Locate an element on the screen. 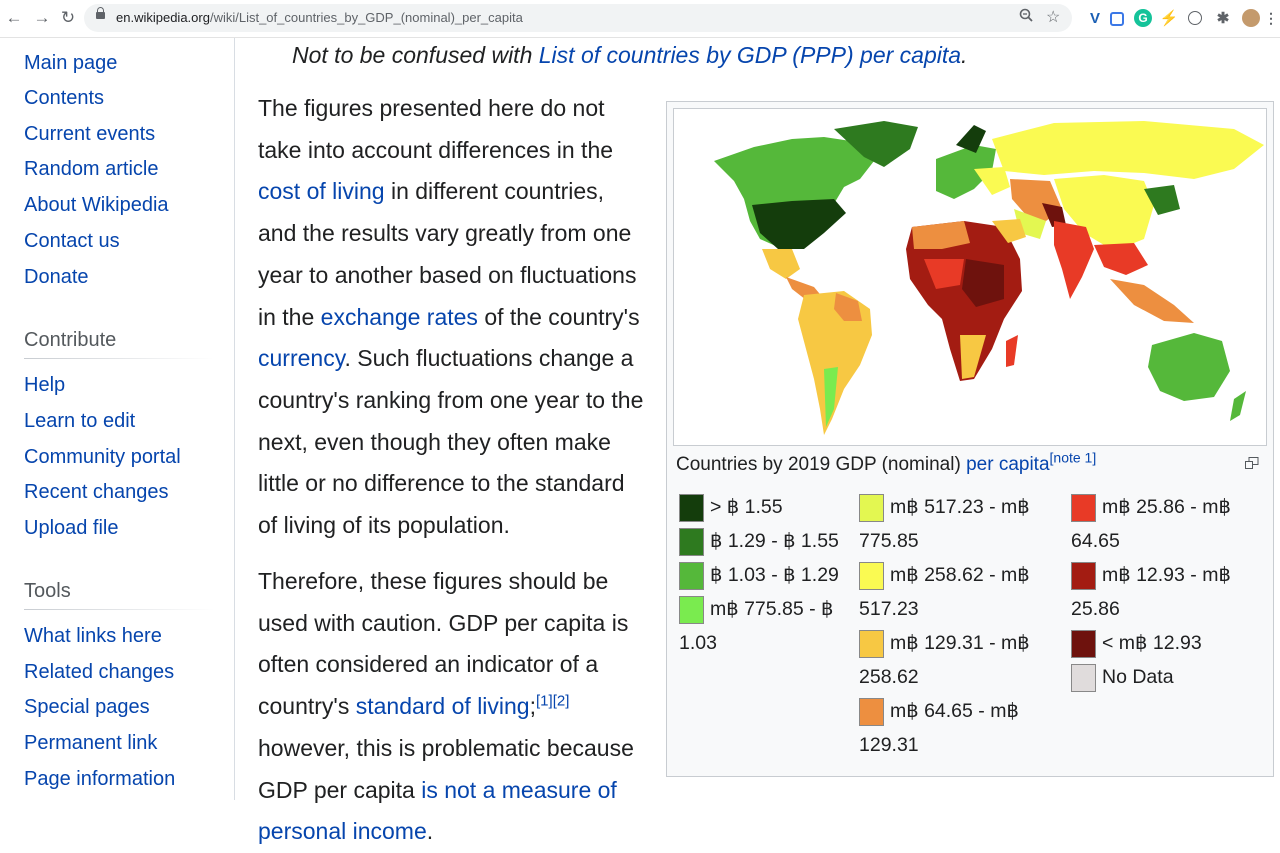 Image resolution: width=1280 pixels, height=853 pixels. sidebar-item-contents: Contents is located at coordinates (64, 98).